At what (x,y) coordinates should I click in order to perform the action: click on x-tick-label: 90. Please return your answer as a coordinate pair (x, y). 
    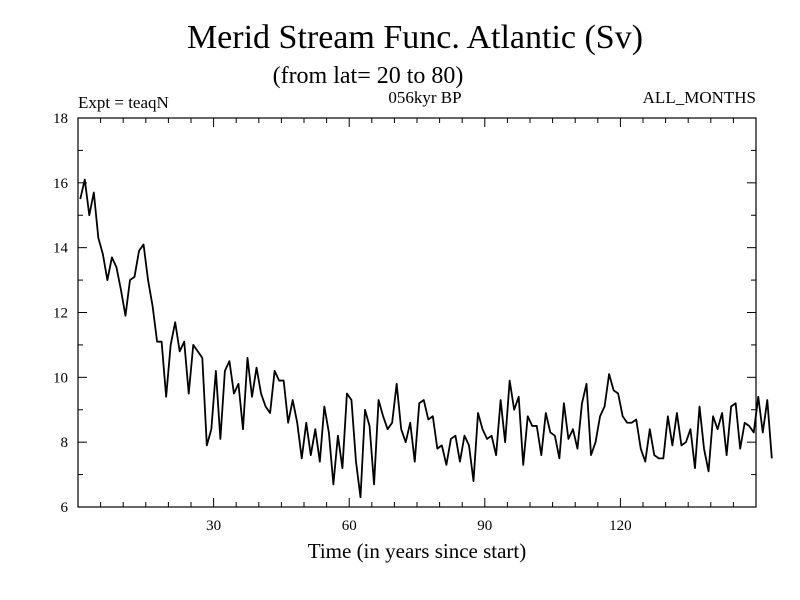
    Looking at the image, I should click on (484, 526).